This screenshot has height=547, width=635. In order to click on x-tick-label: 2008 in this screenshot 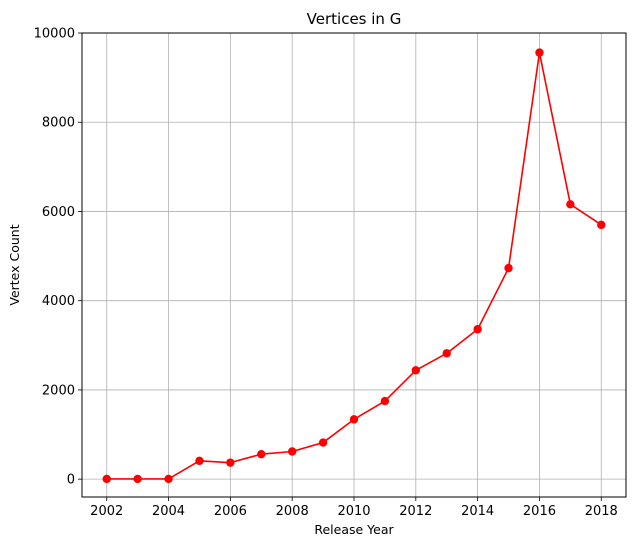, I will do `click(292, 511)`.